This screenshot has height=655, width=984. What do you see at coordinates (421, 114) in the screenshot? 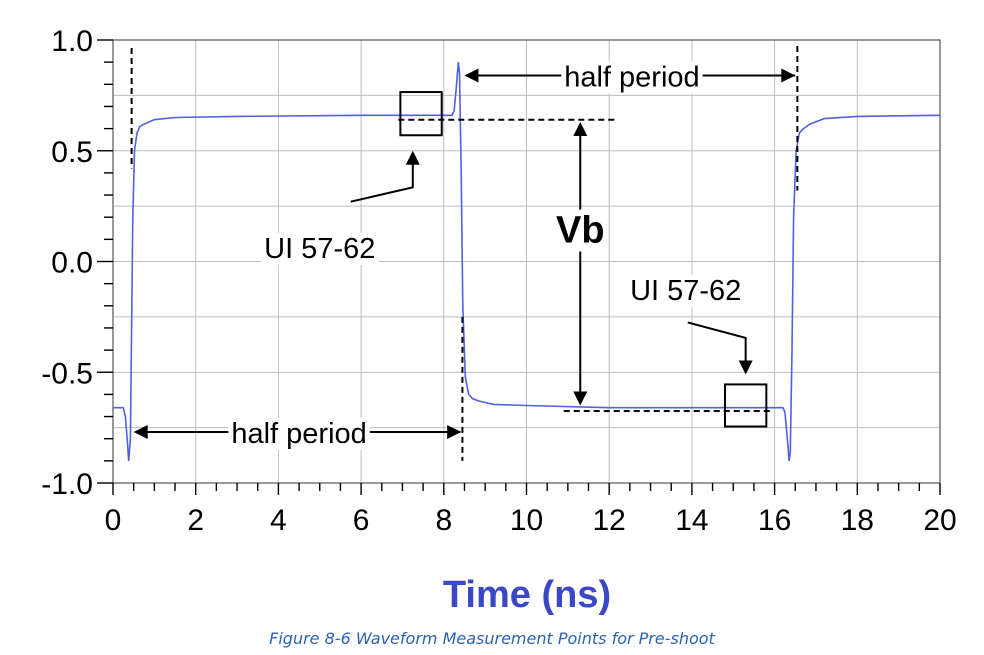
I see `ui-box-high` at bounding box center [421, 114].